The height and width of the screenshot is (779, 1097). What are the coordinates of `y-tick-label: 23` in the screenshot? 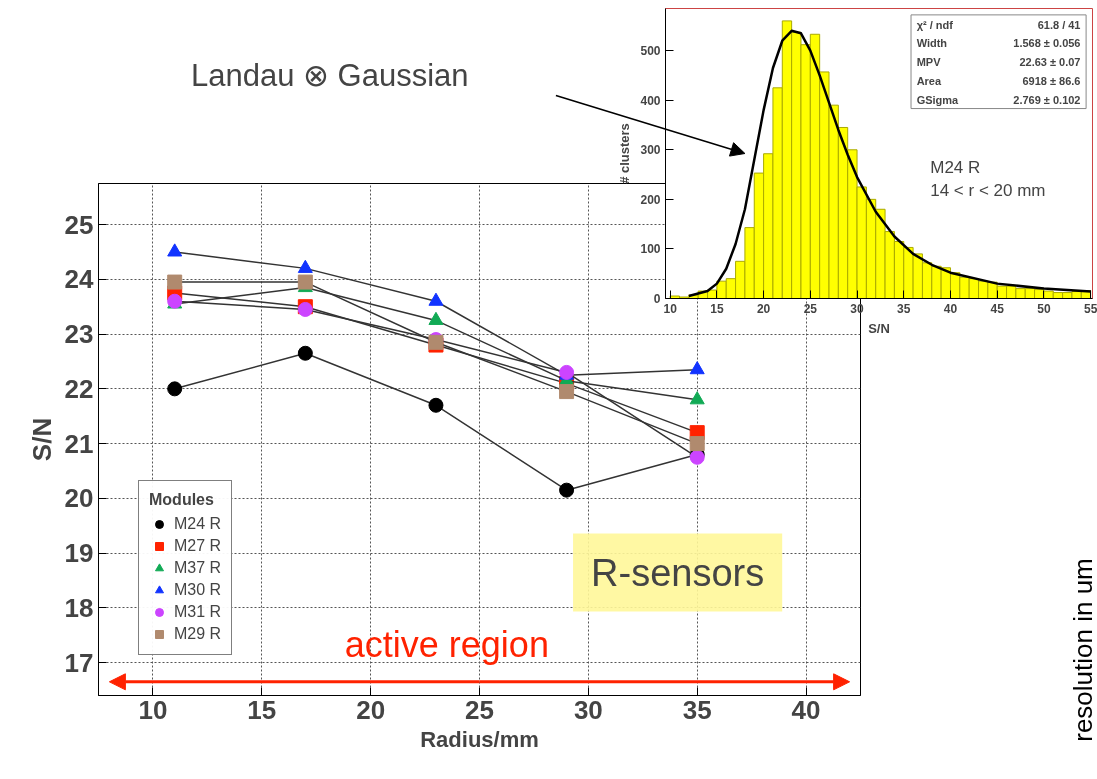 It's located at (79, 334).